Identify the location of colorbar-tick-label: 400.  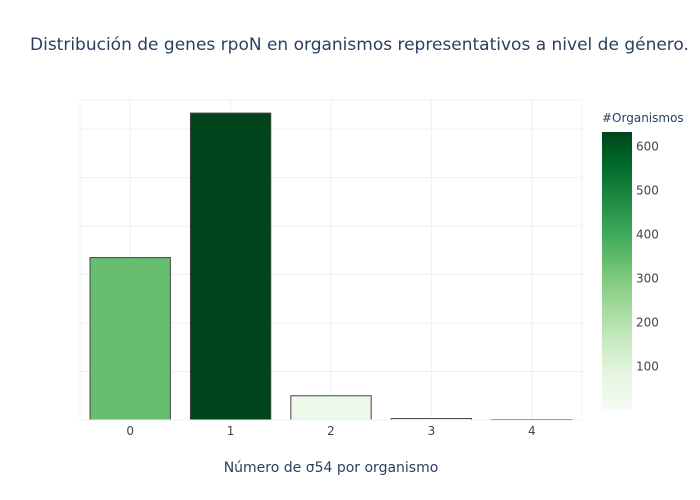
(647, 234).